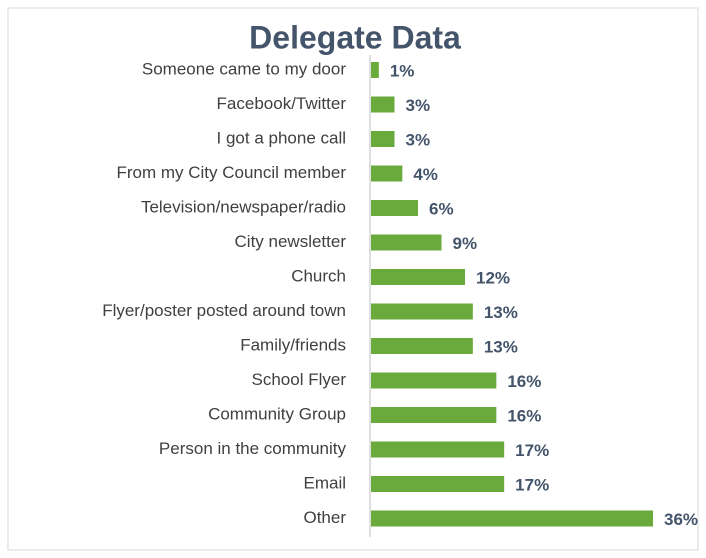 The image size is (706, 558). I want to click on category-label: From my City Council member, so click(231, 172).